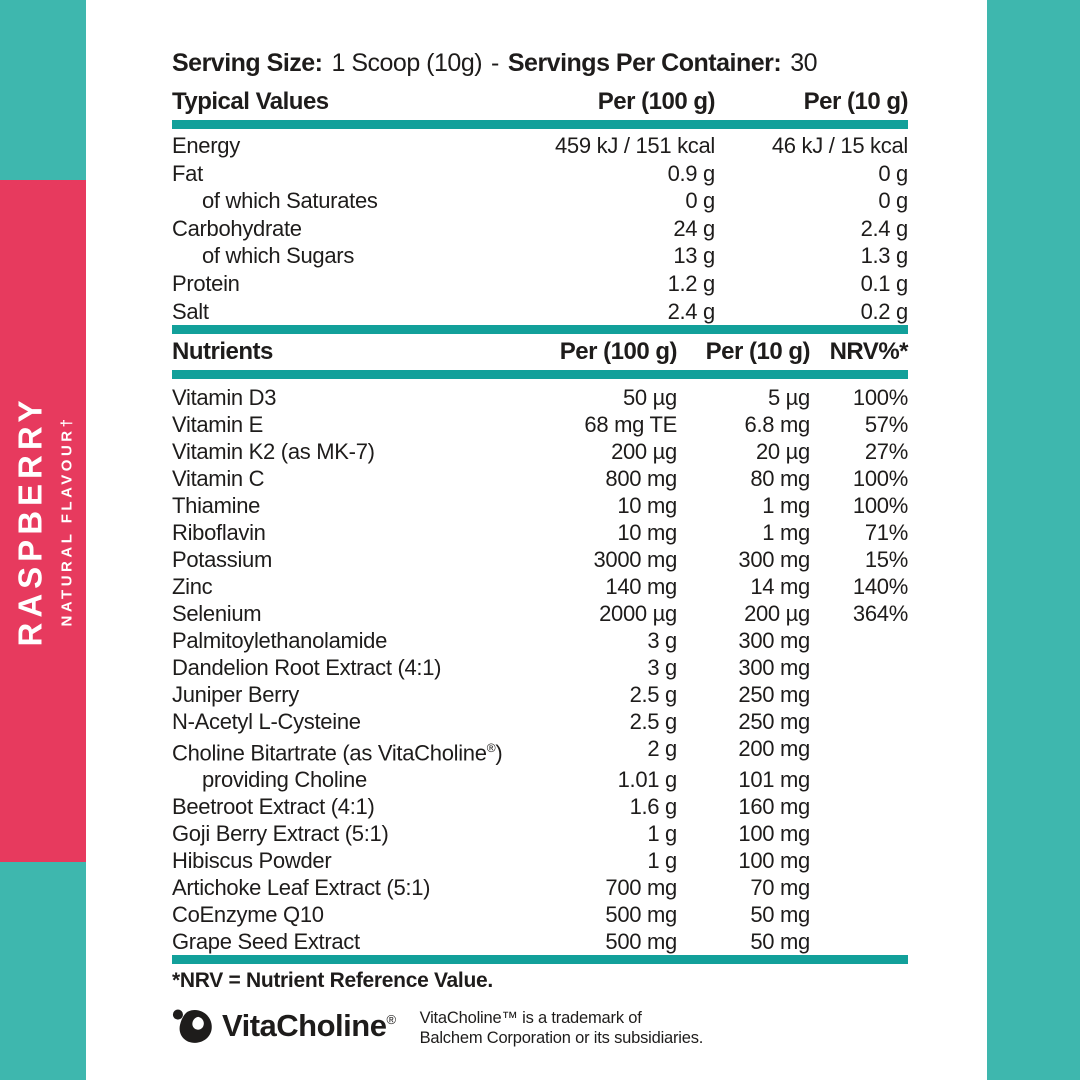 The image size is (1080, 1080). What do you see at coordinates (653, 807) in the screenshot?
I see `per-100g-value: 1.6 g` at bounding box center [653, 807].